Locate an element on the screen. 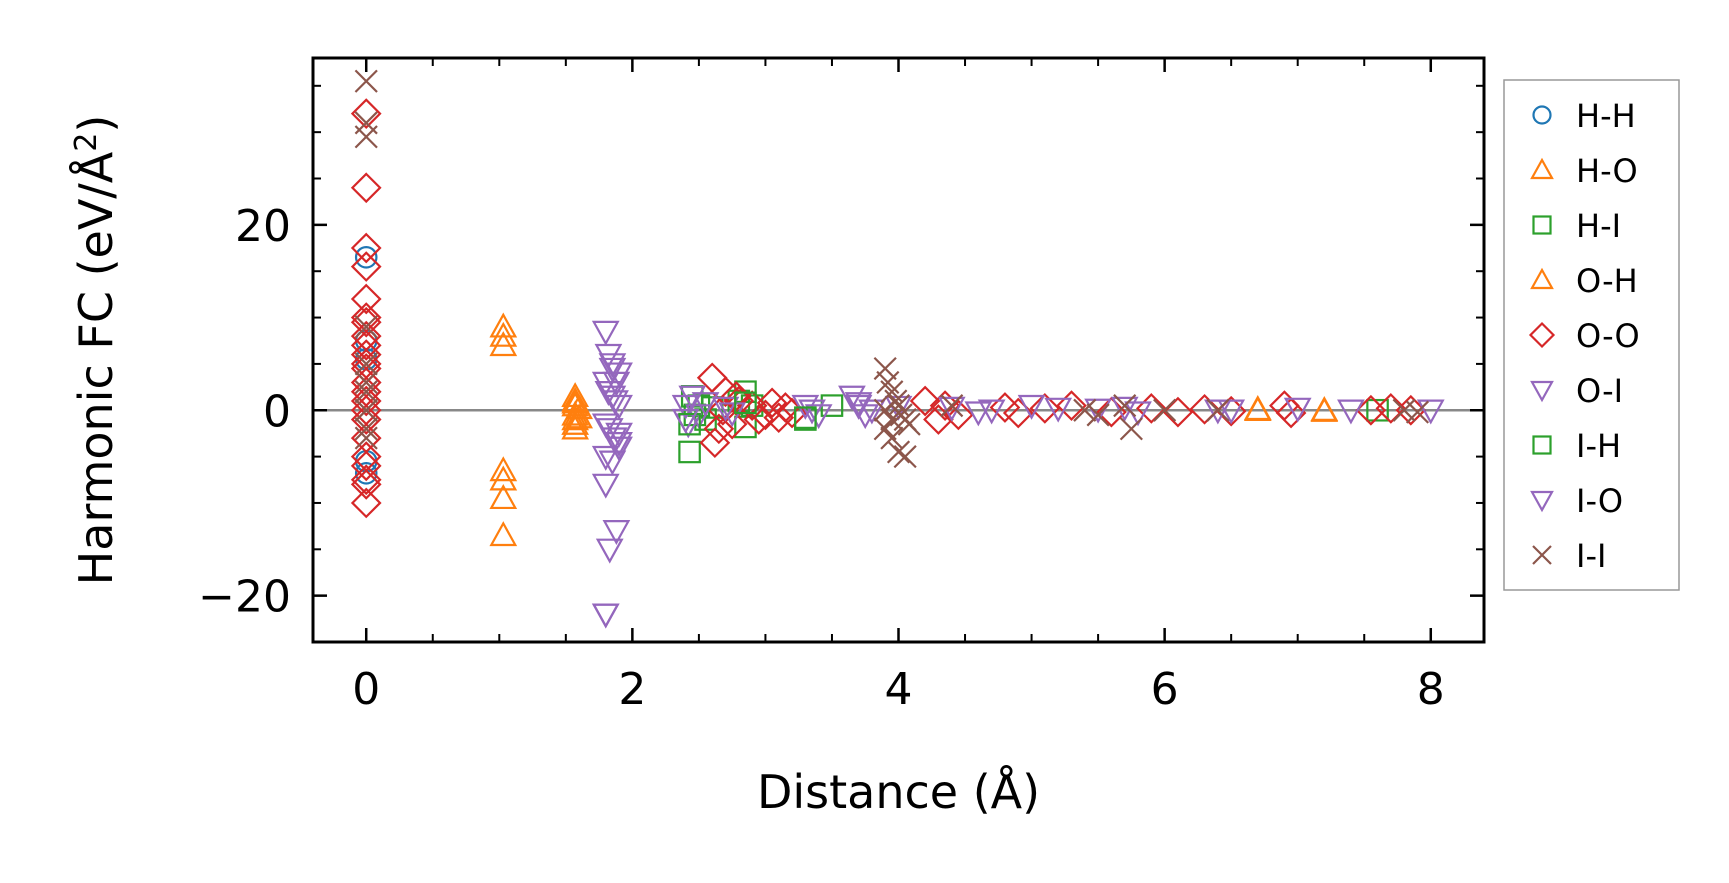 The image size is (1729, 883). legend-marker-i-h is located at coordinates (1542, 445).